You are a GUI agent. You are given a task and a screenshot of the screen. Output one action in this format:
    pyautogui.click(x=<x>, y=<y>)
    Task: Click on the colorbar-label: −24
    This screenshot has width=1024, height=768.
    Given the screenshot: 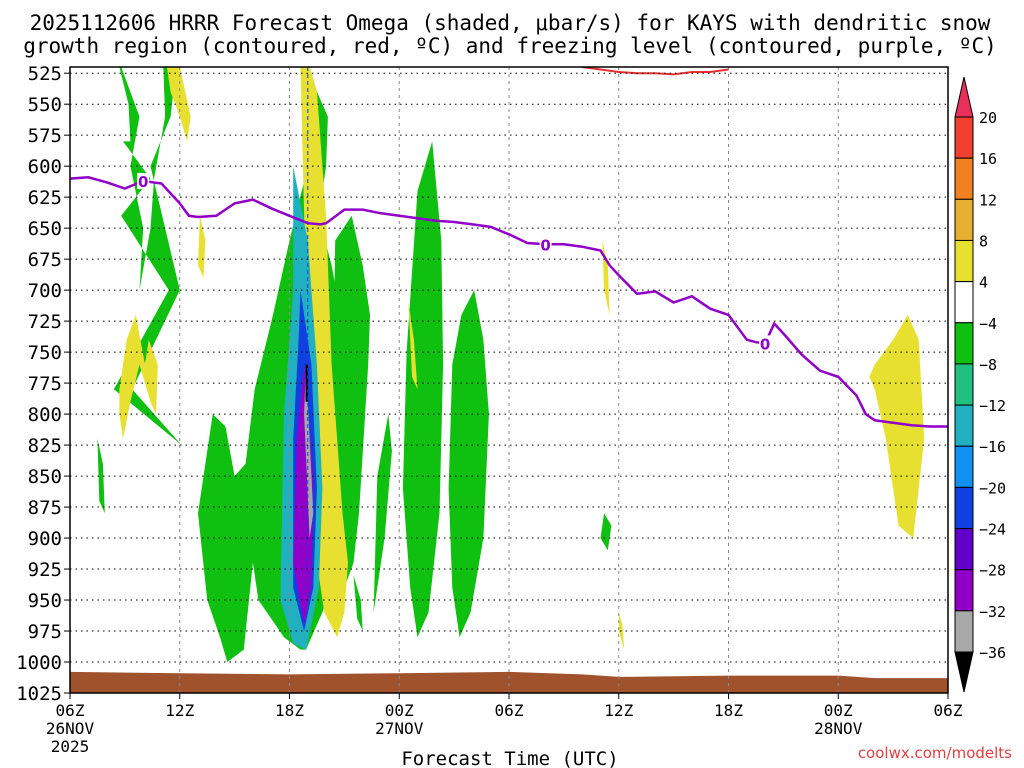 What is the action you would take?
    pyautogui.click(x=992, y=530)
    